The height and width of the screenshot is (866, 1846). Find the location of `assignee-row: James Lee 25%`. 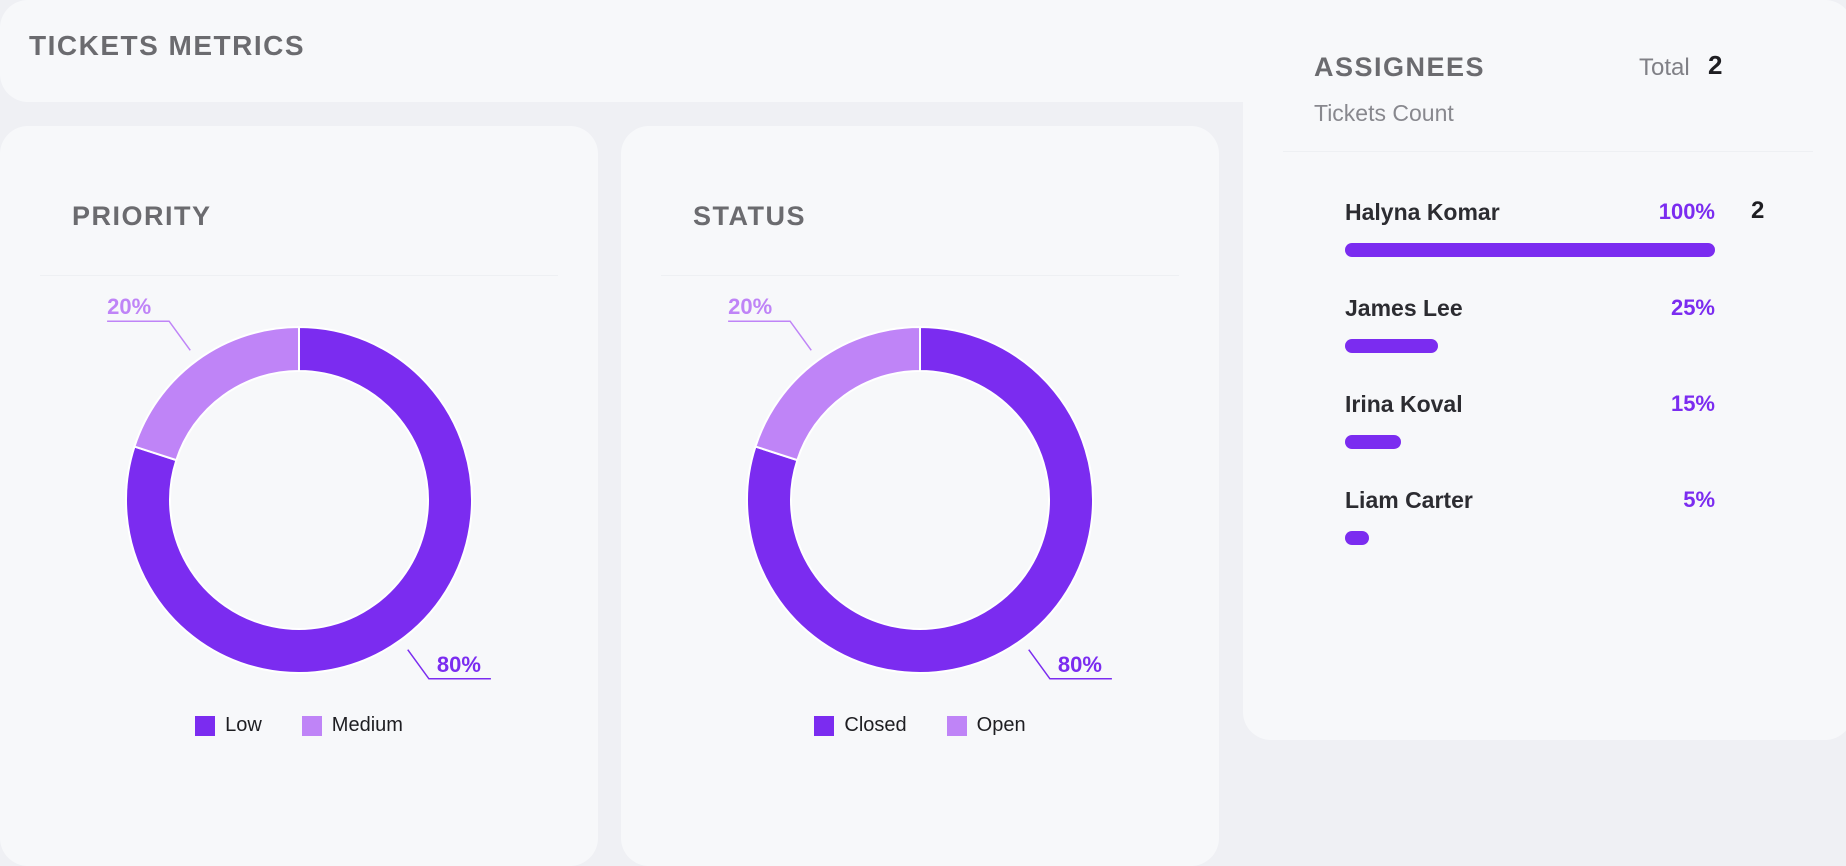

assignee-row: James Lee 25% is located at coordinates (1540, 325).